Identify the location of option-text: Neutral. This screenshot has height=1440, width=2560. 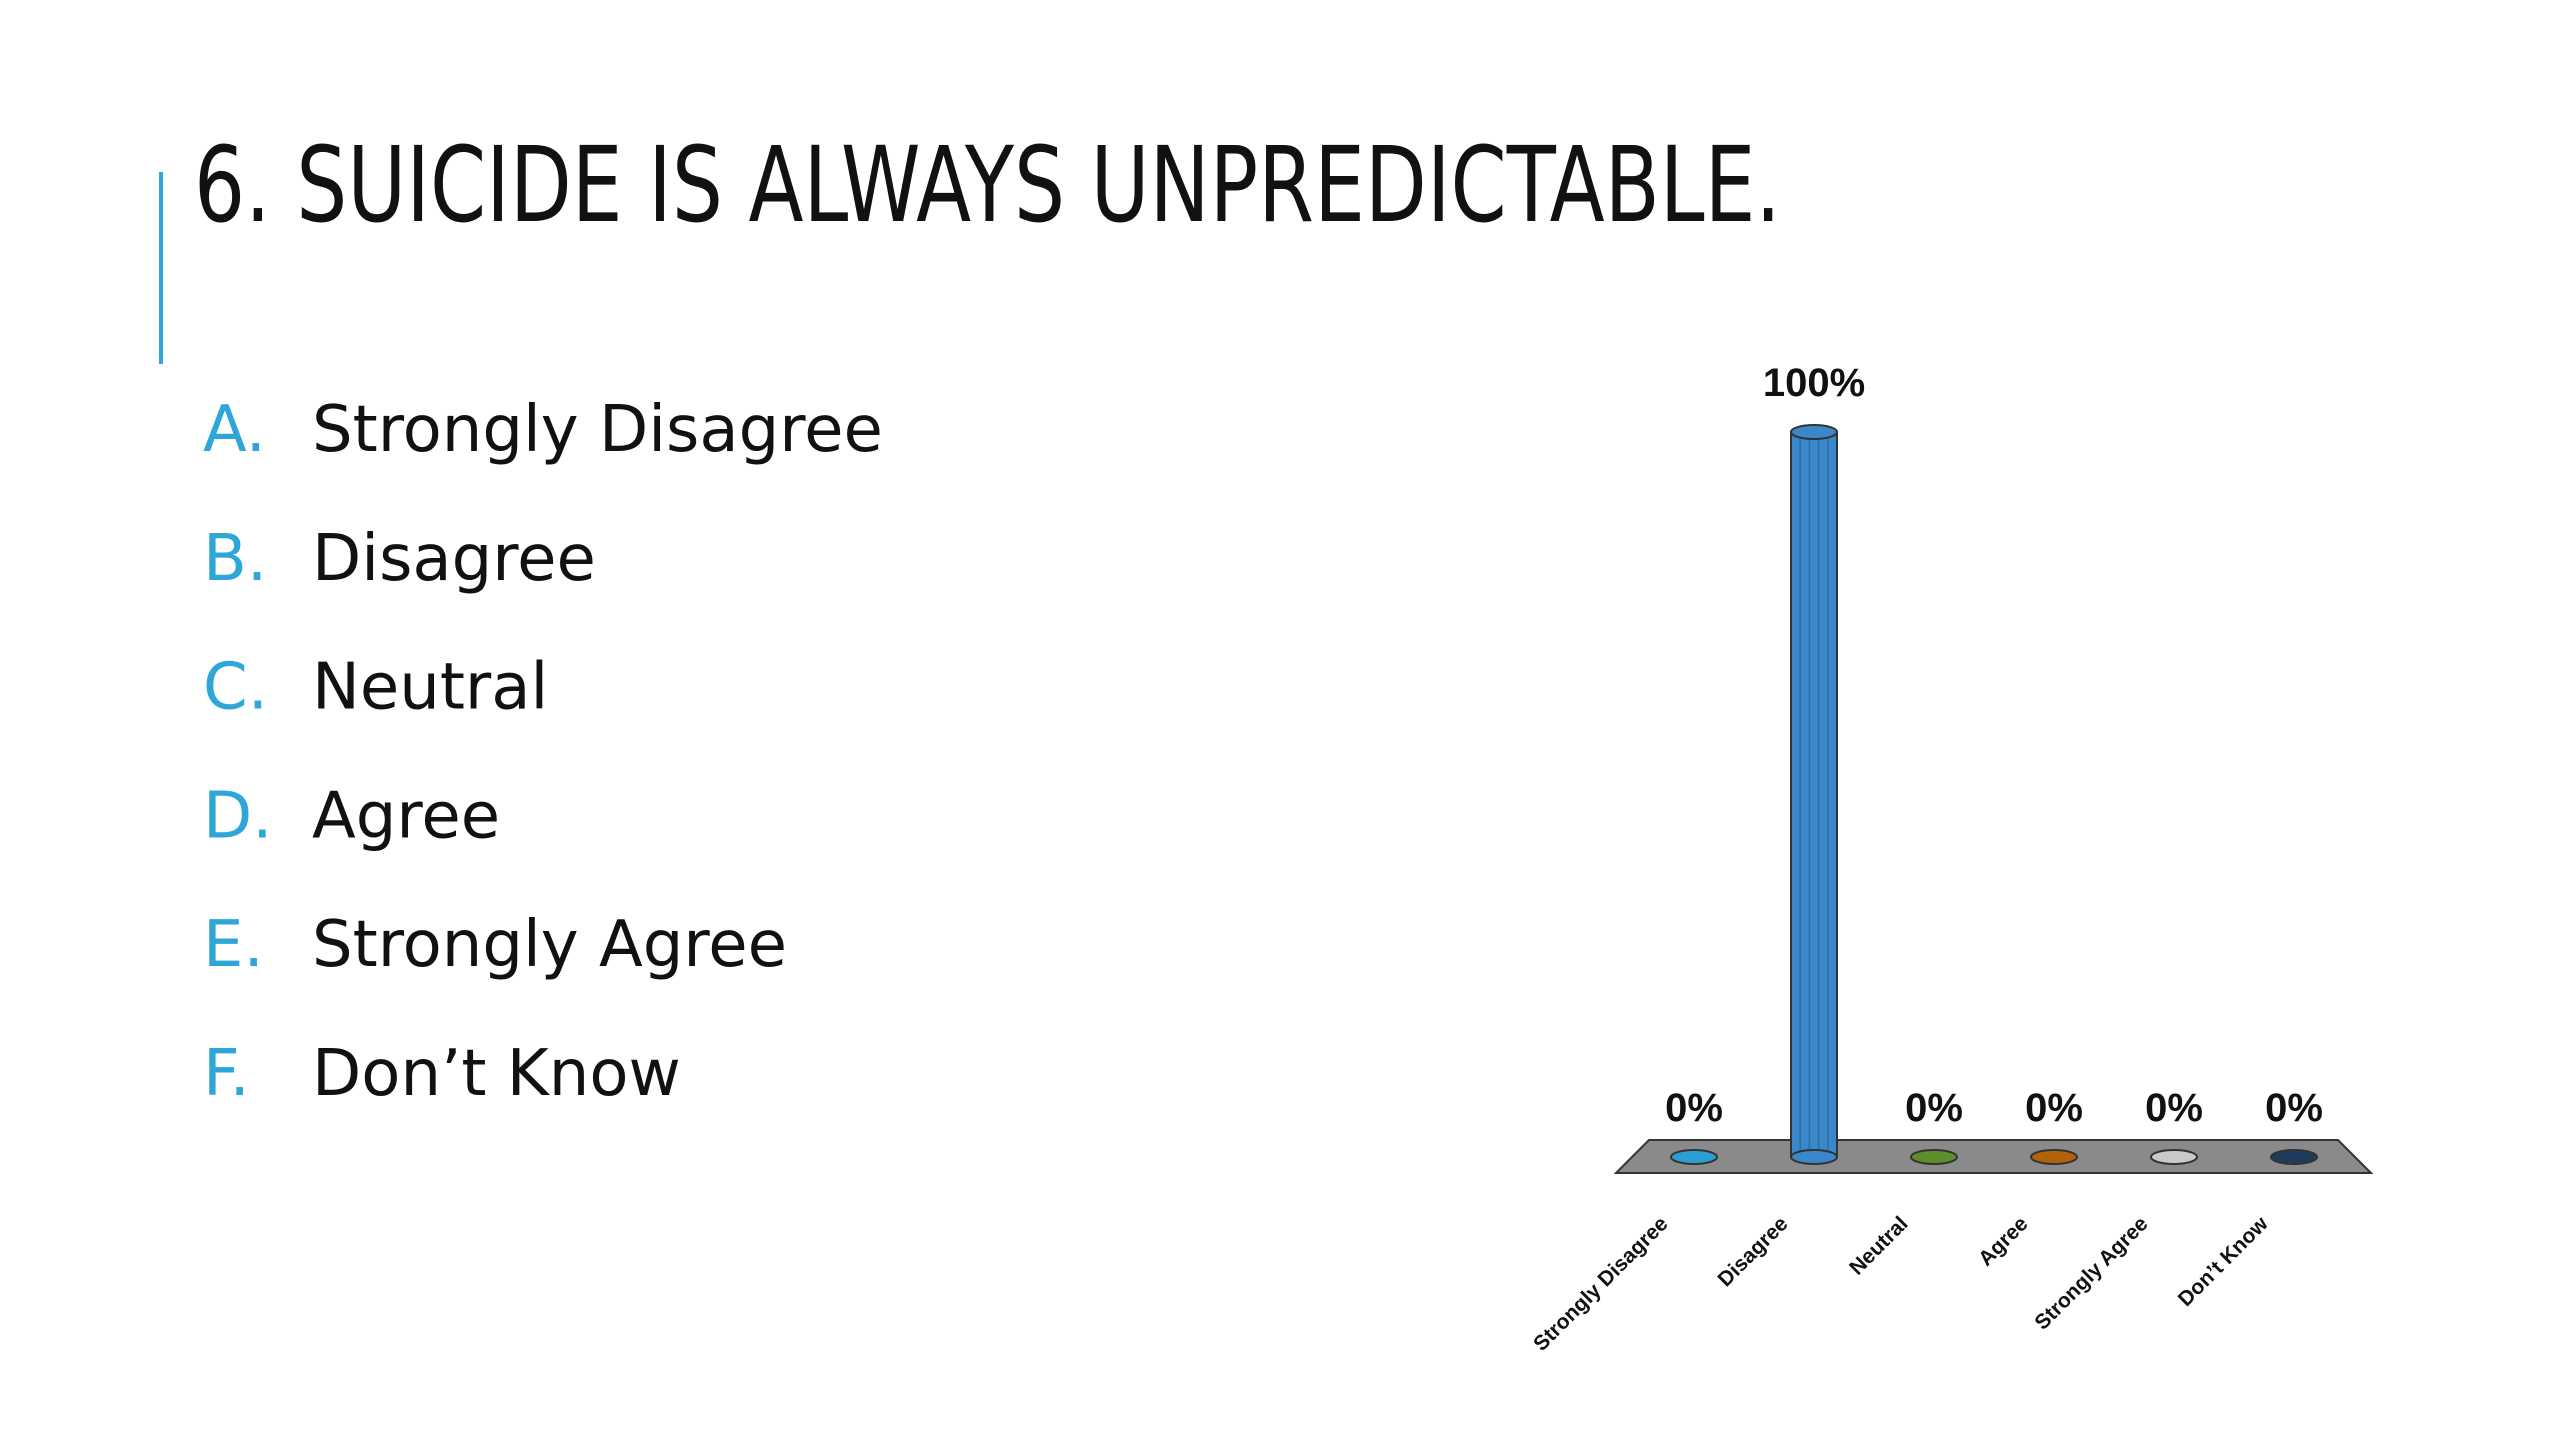
(430, 688).